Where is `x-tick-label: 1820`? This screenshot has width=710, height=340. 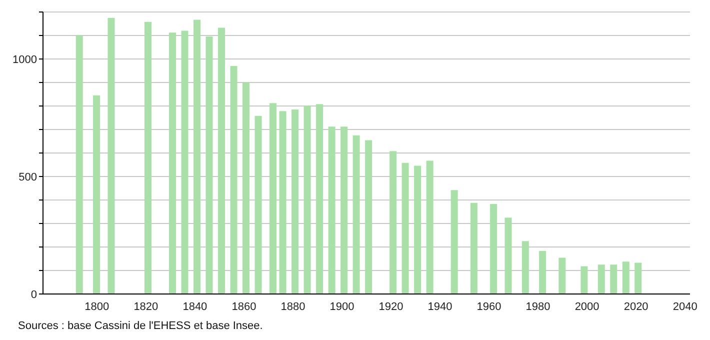
x-tick-label: 1820 is located at coordinates (146, 306).